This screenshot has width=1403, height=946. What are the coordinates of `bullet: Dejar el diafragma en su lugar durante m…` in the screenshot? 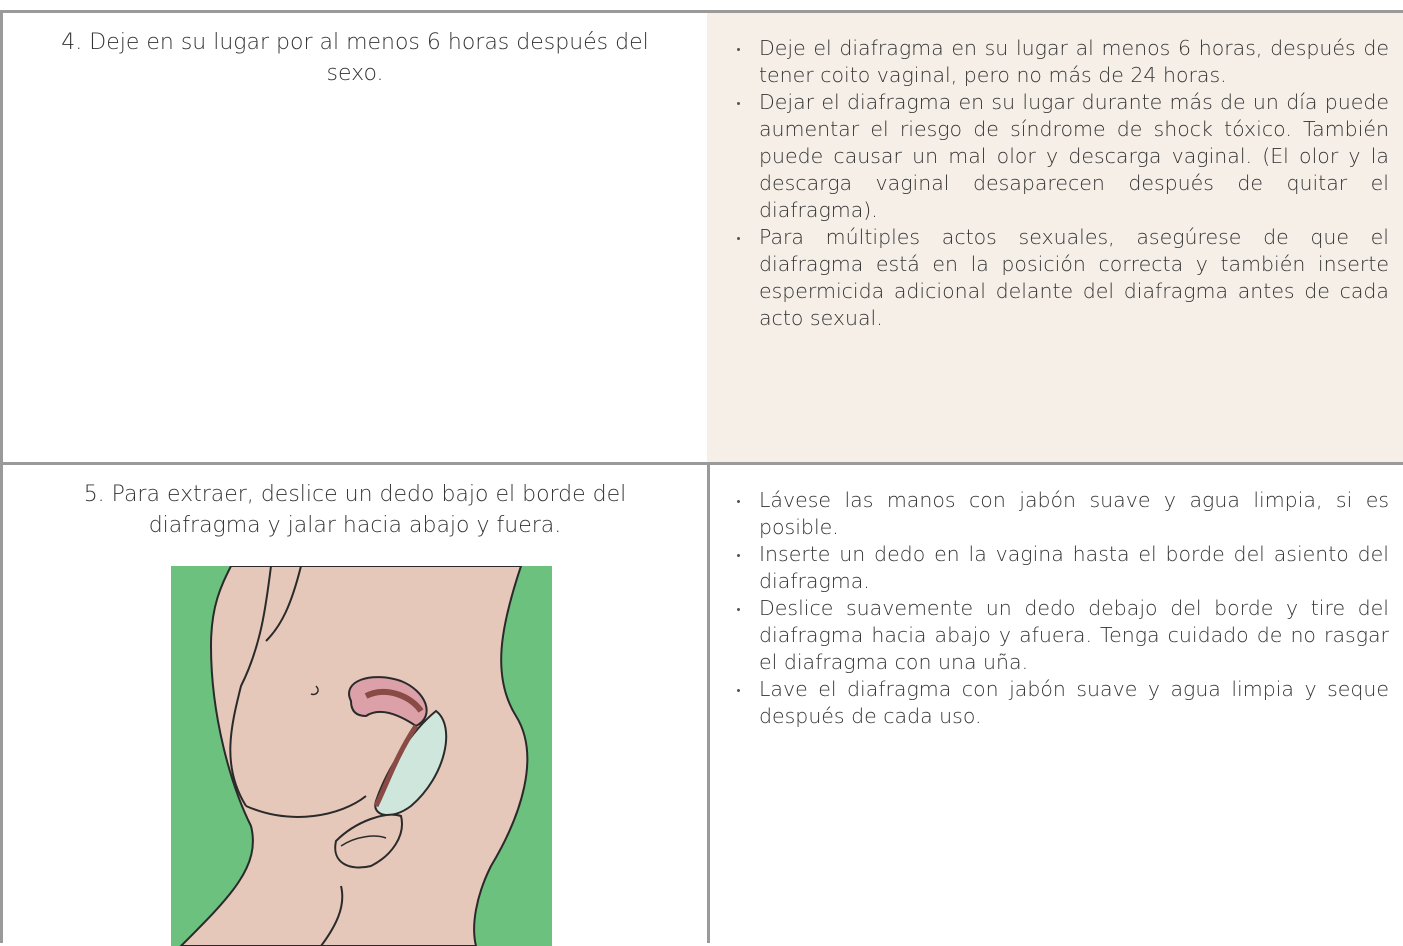 It's located at (1063, 156).